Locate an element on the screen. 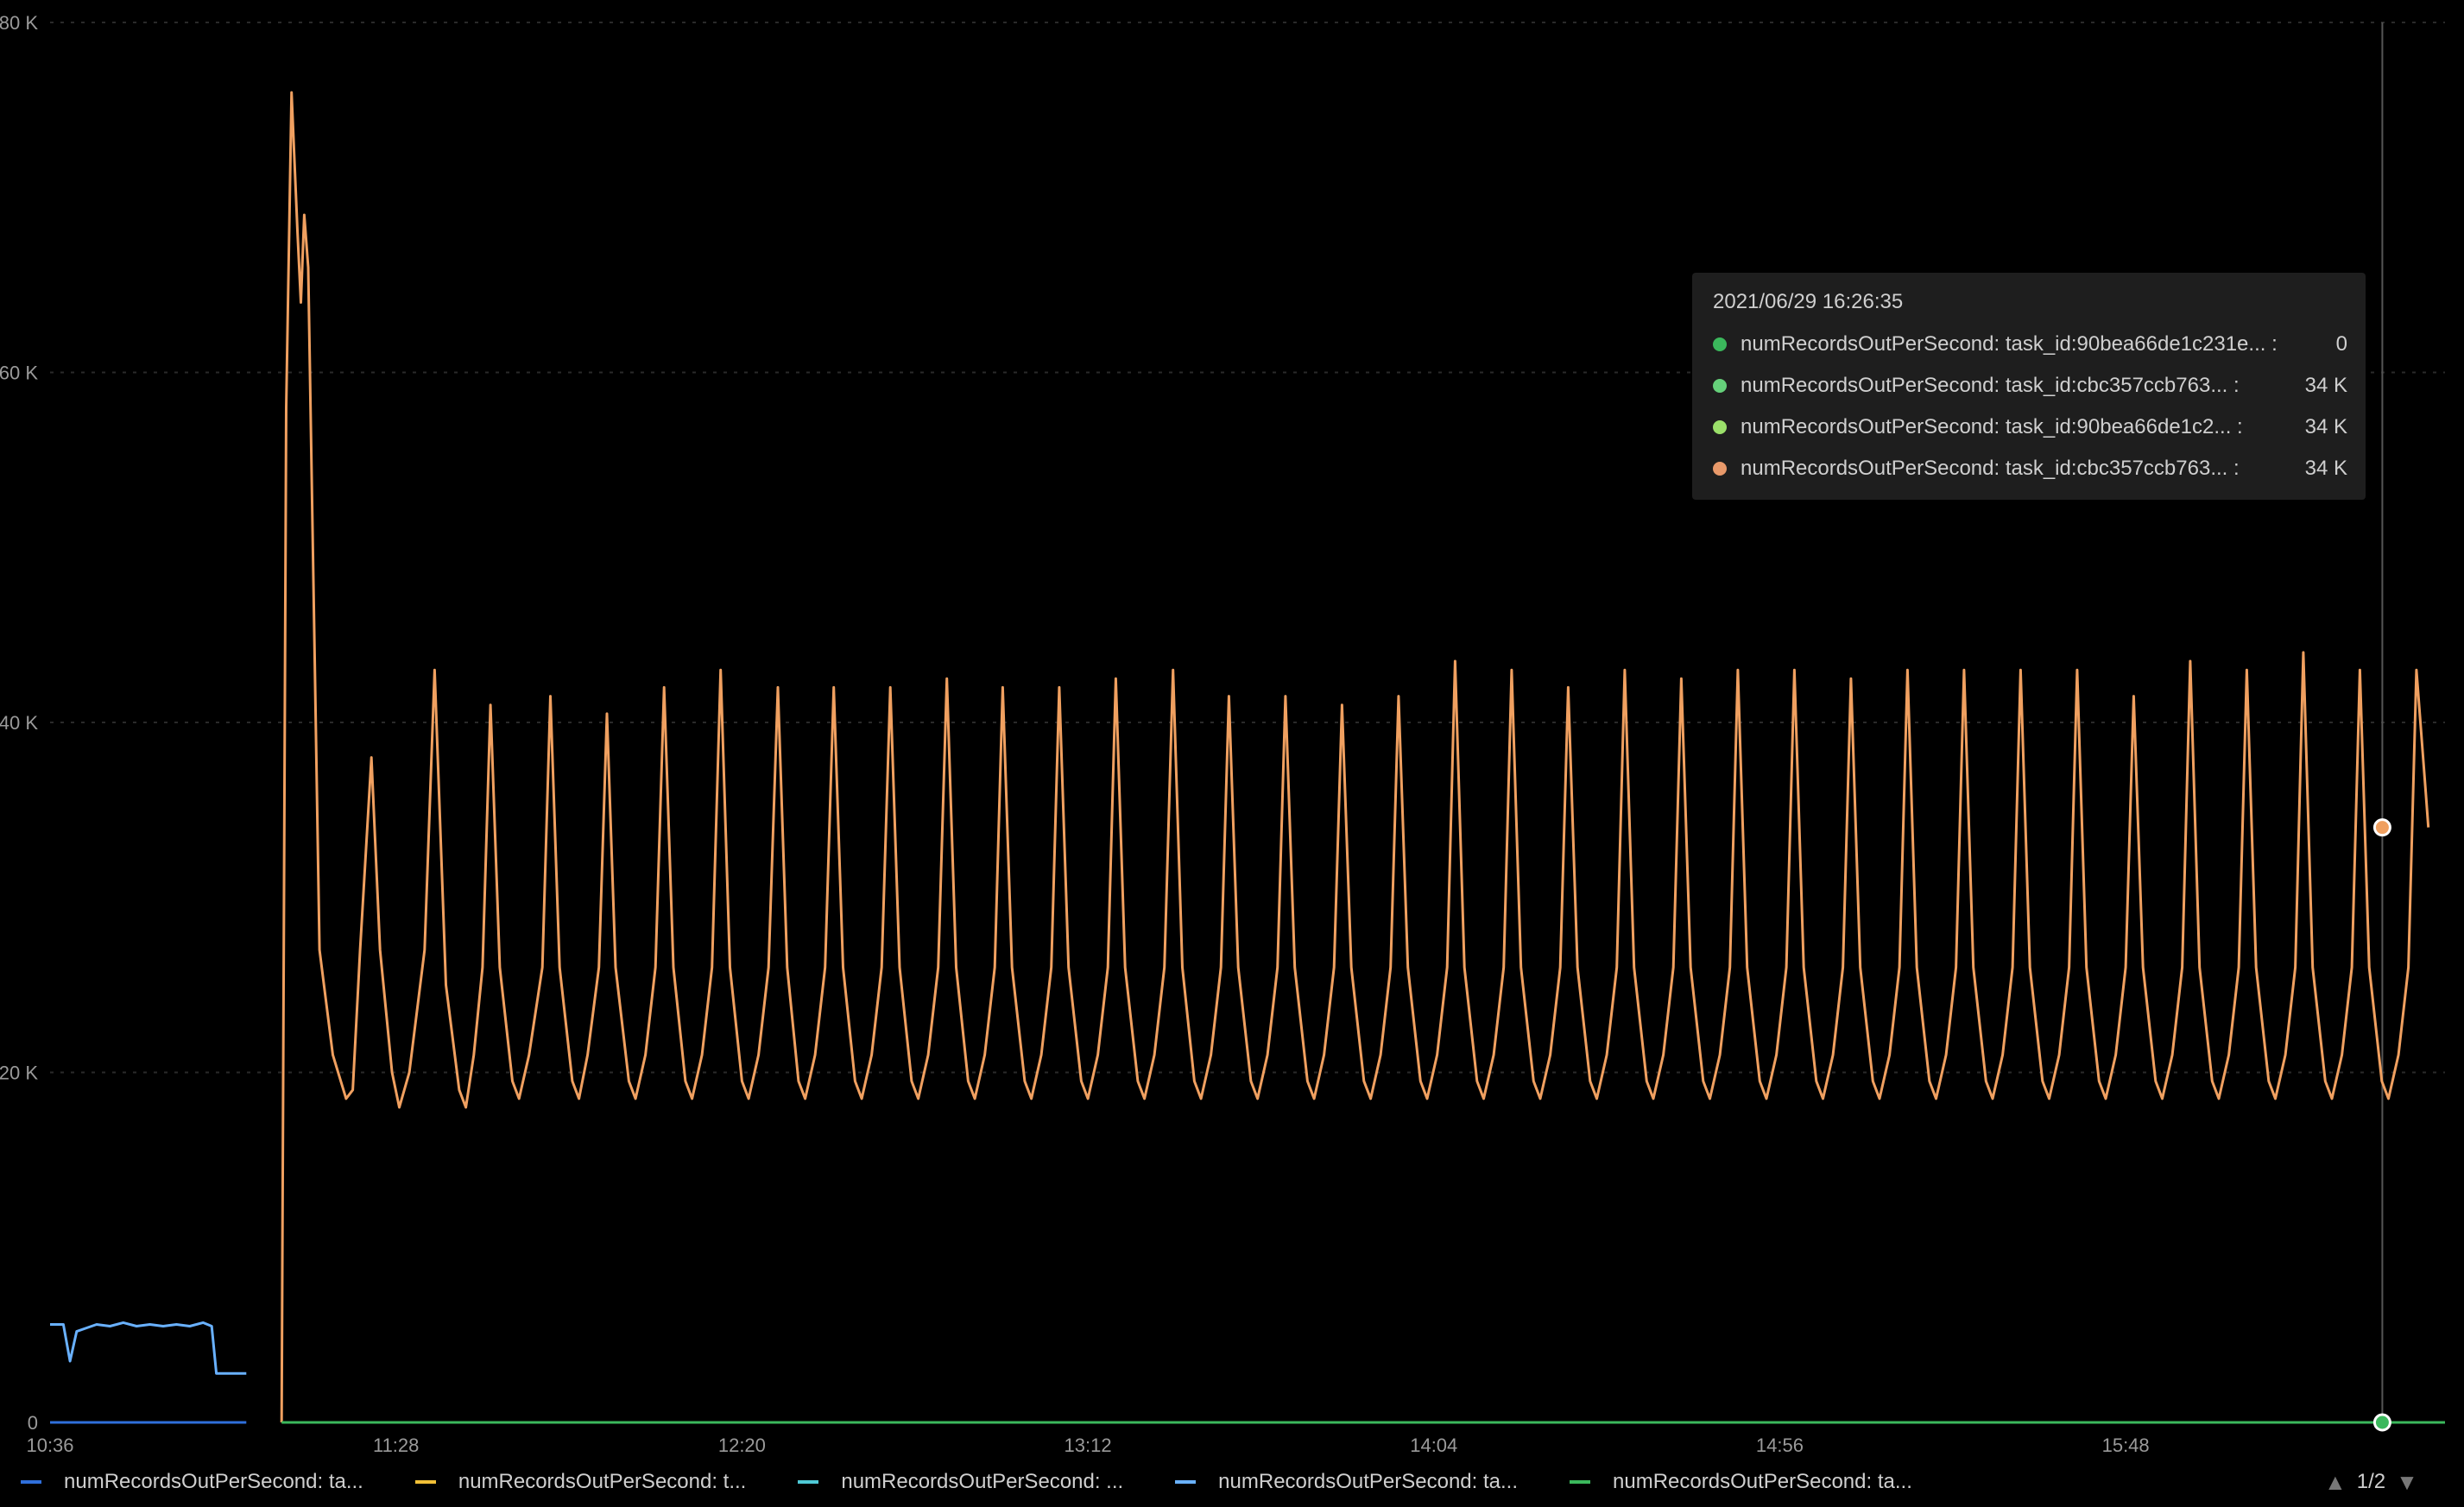 The height and width of the screenshot is (1507, 2464). legend-page-indicator: 1/2 is located at coordinates (2371, 1482).